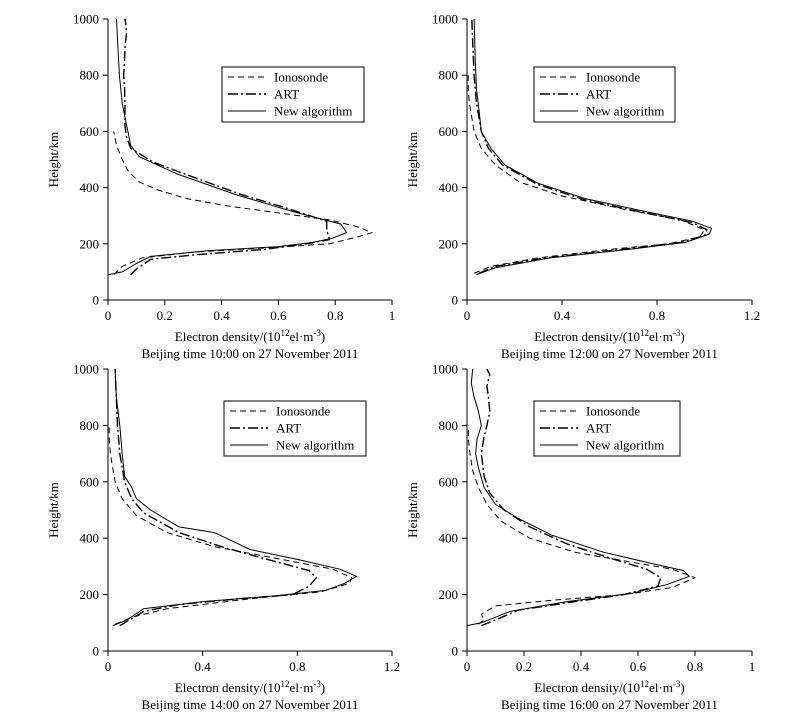  I want to click on chart-caption: Beijing time 10:00 on 27 November 2011, so click(250, 353).